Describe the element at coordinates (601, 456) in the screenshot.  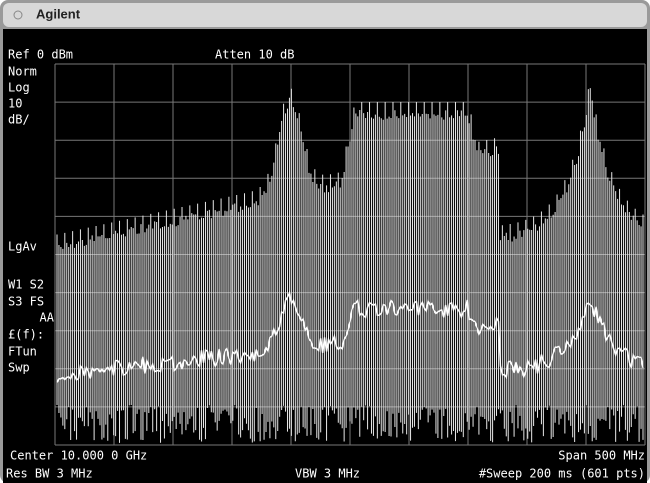
I see `span: Span 500 MHz` at that location.